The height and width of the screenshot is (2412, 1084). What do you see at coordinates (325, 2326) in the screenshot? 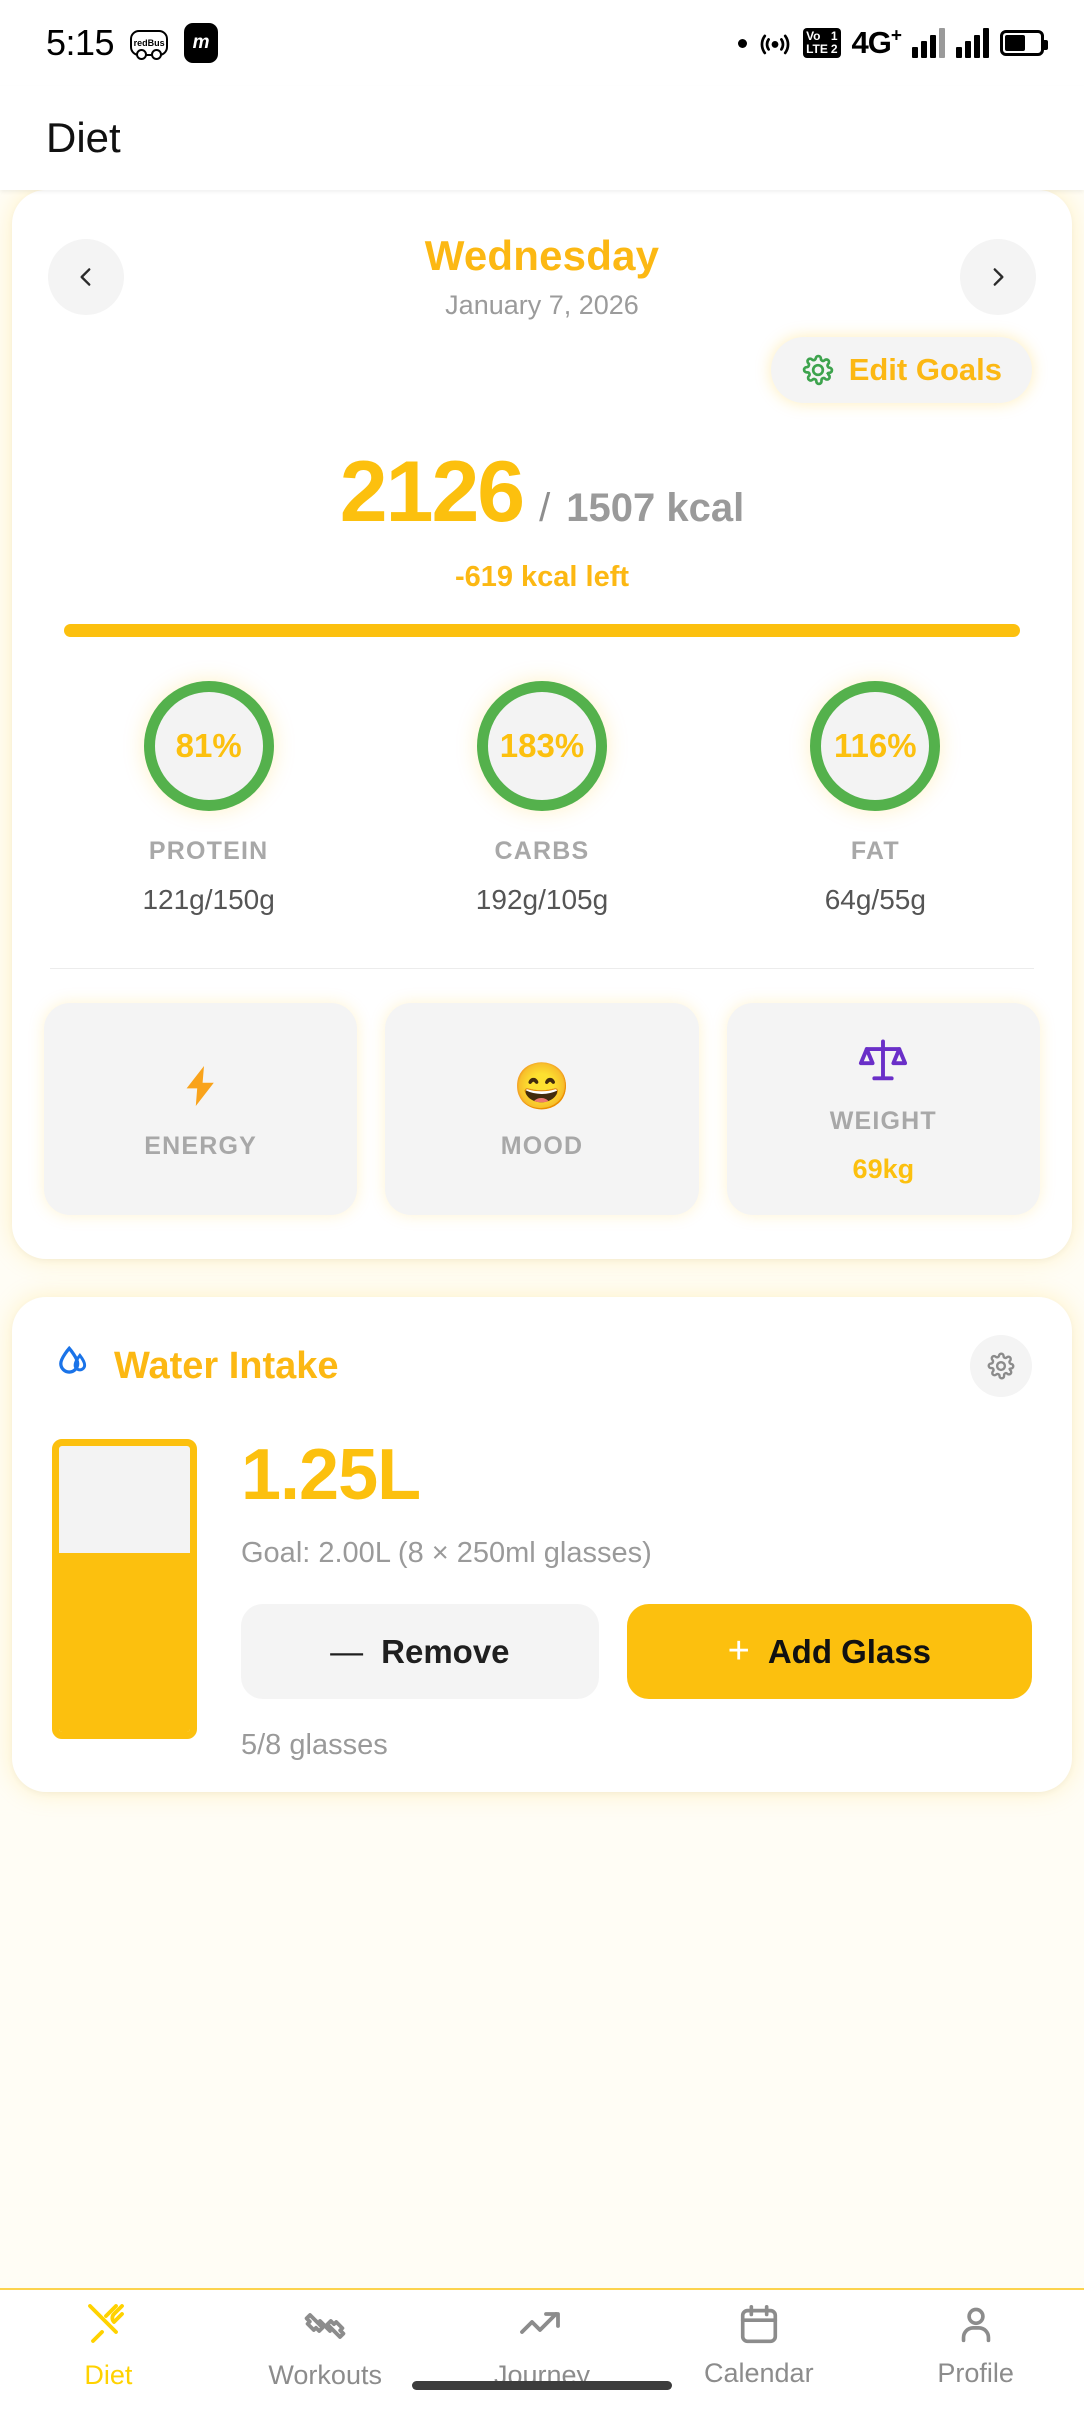
I see `dumbbell-icon` at bounding box center [325, 2326].